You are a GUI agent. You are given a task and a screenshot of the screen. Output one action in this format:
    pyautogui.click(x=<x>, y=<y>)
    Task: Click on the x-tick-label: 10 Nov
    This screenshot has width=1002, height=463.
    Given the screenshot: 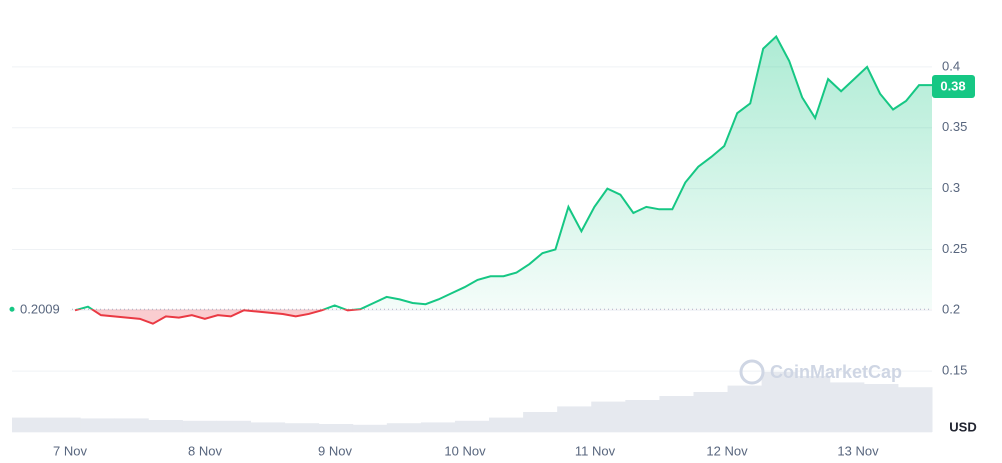 What is the action you would take?
    pyautogui.click(x=465, y=450)
    